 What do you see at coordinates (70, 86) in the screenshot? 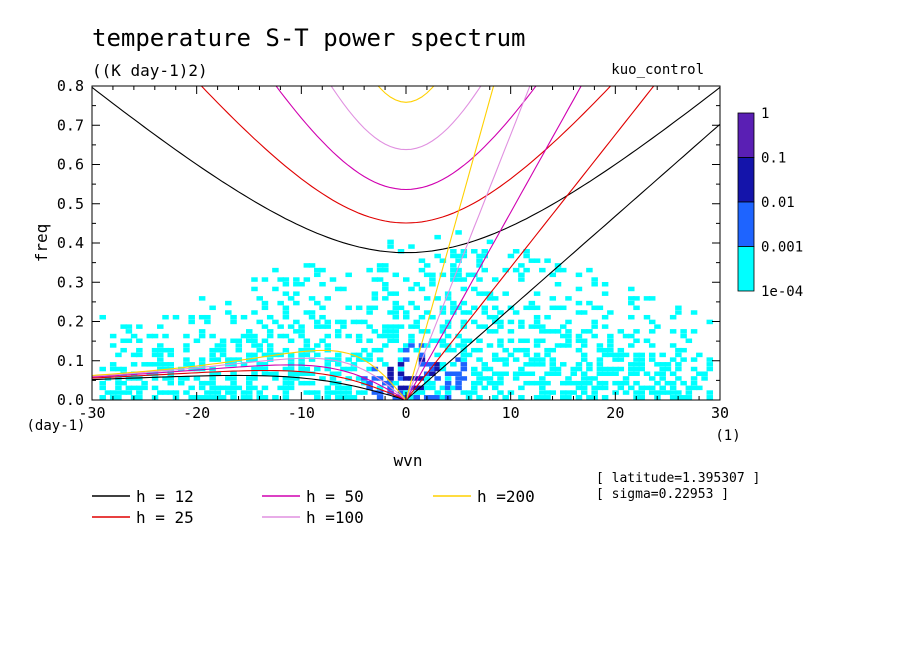
I see `y-tick-label: 0.8` at bounding box center [70, 86].